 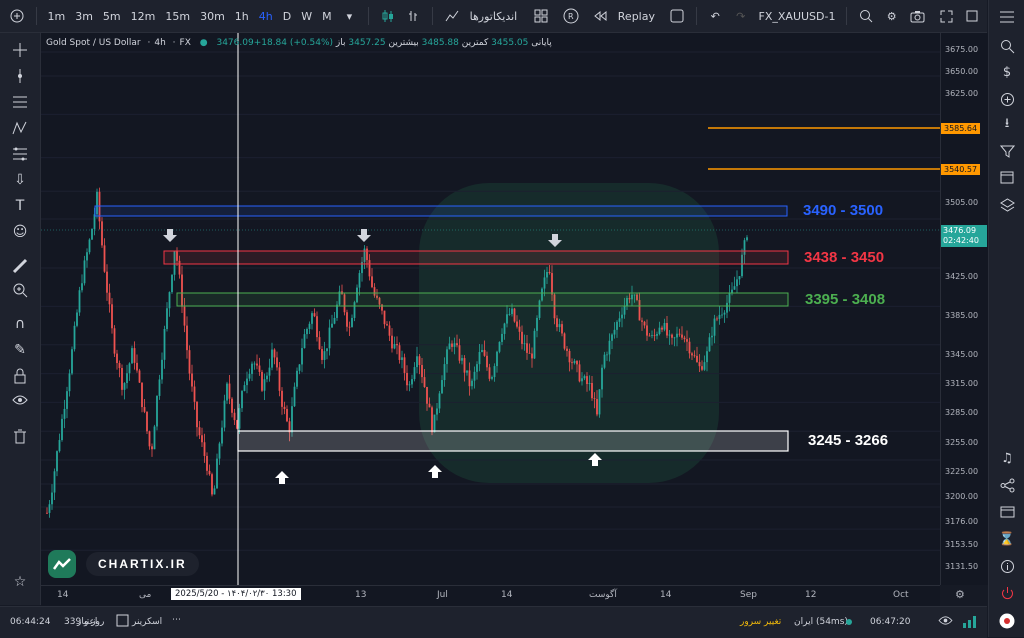 What do you see at coordinates (20, 436) in the screenshot?
I see `trash-icon` at bounding box center [20, 436].